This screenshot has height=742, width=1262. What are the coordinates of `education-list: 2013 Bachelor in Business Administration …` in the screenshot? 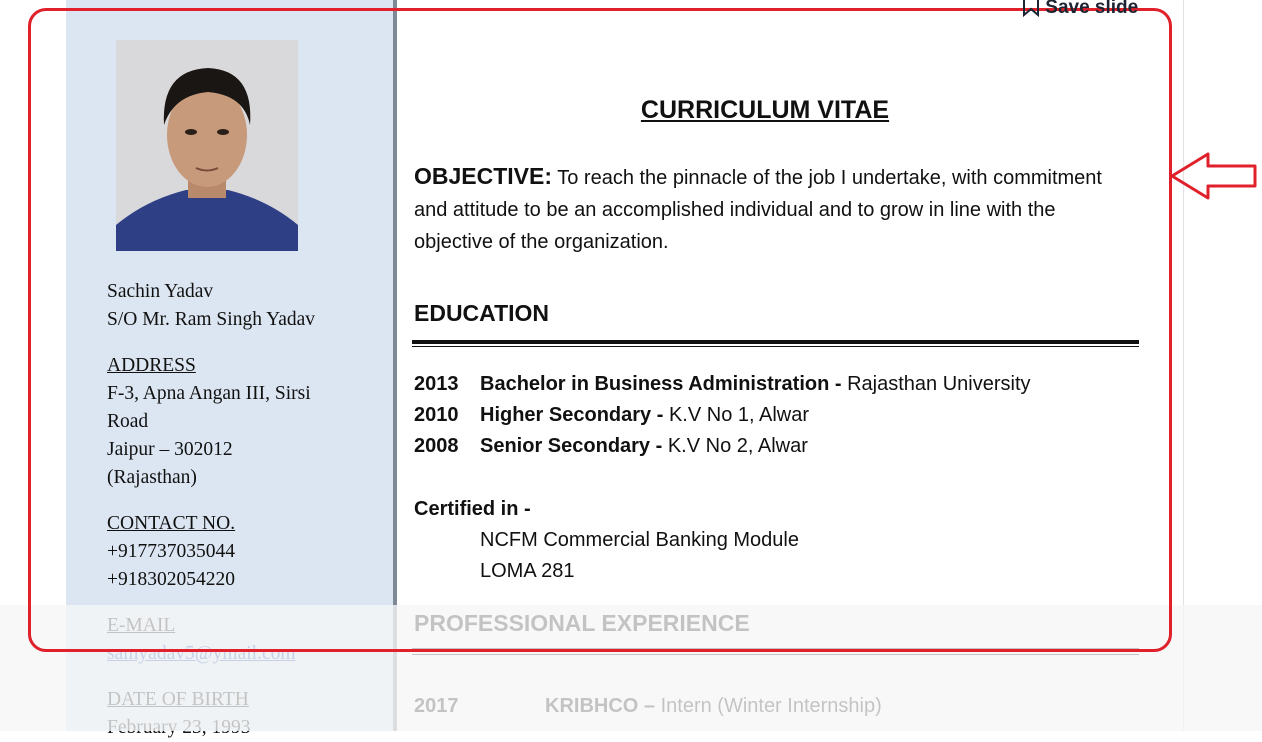 It's located at (722, 415).